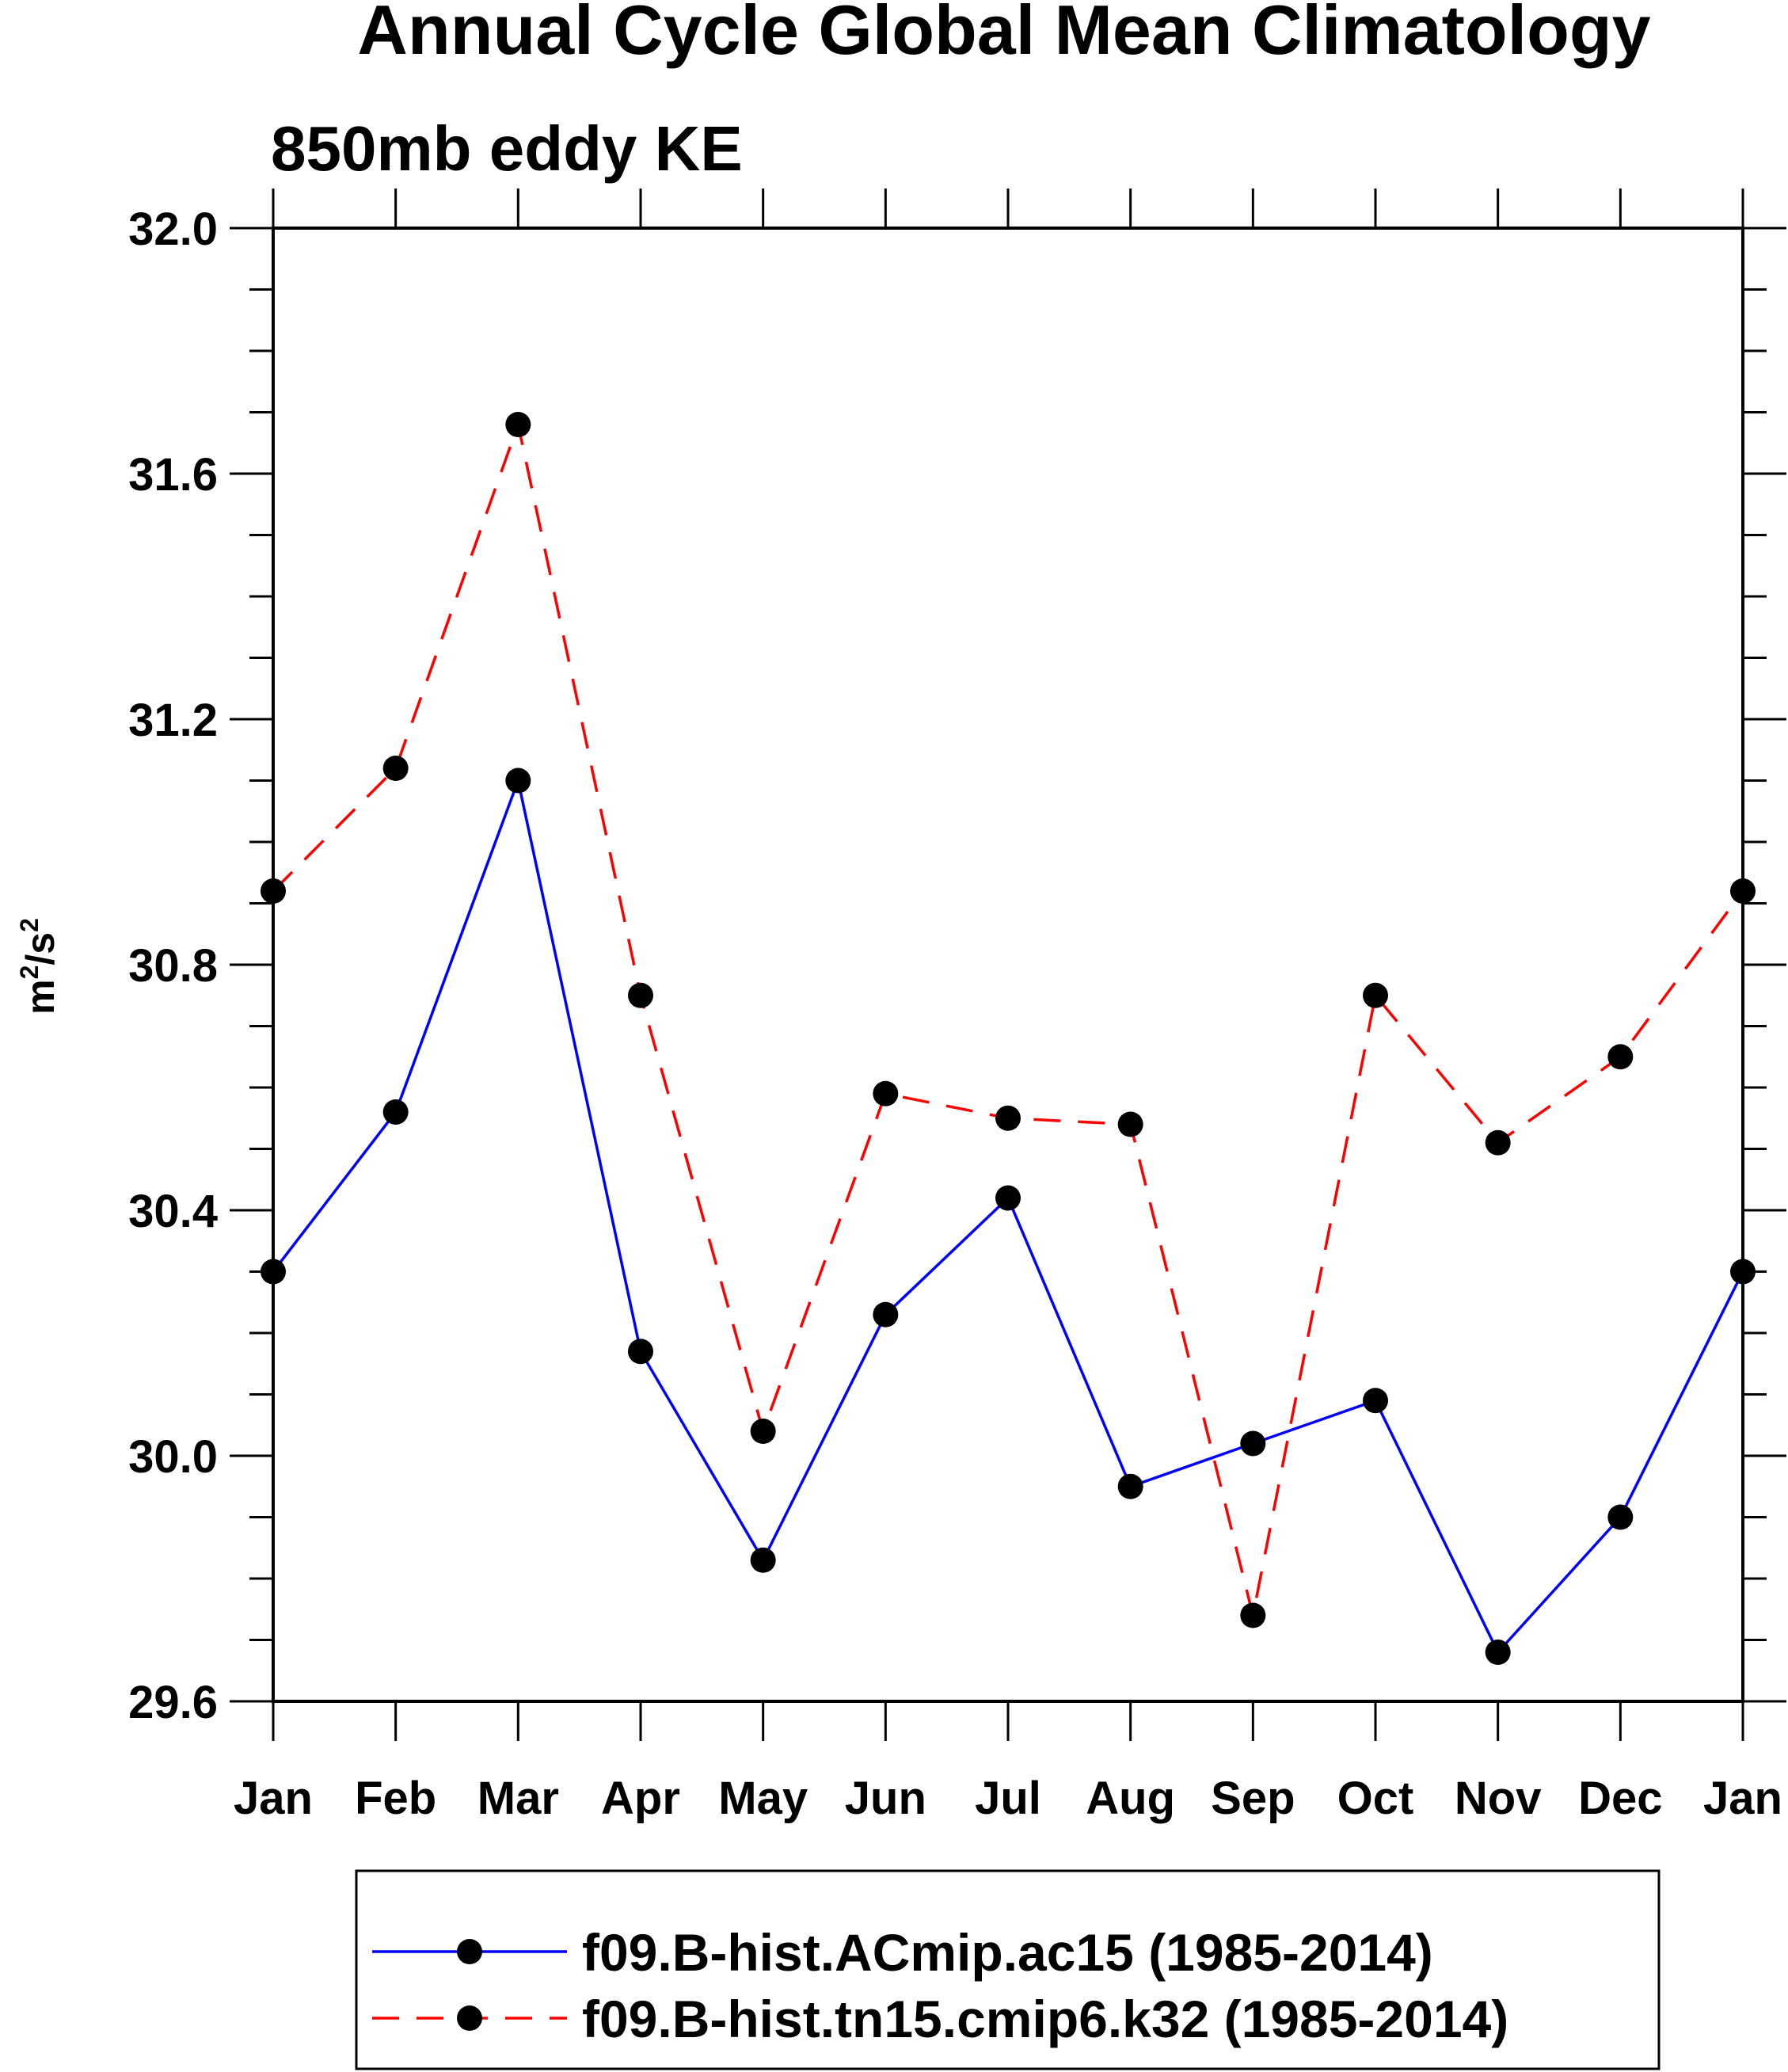 This screenshot has width=1788, height=2072. What do you see at coordinates (40, 949) in the screenshot?
I see `y-axis-label-mid: /s` at bounding box center [40, 949].